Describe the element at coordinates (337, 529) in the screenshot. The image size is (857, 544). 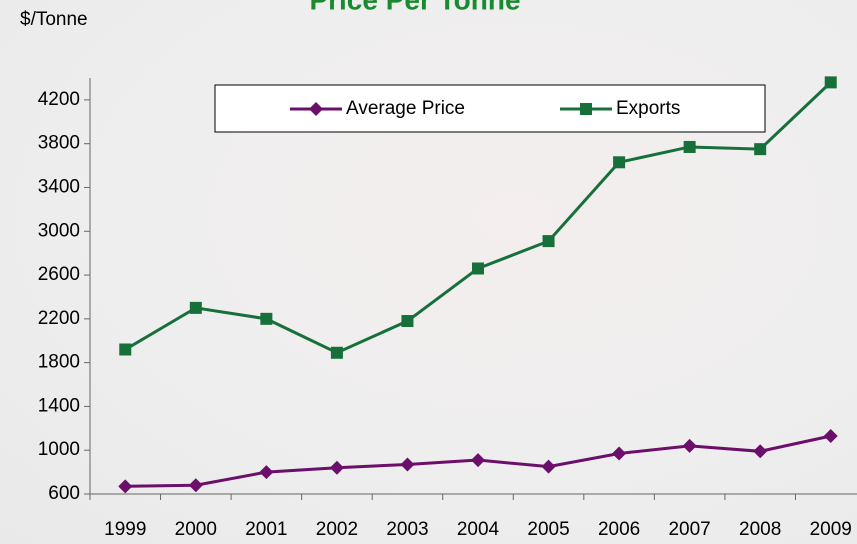
I see `x-tick-label: 2002` at that location.